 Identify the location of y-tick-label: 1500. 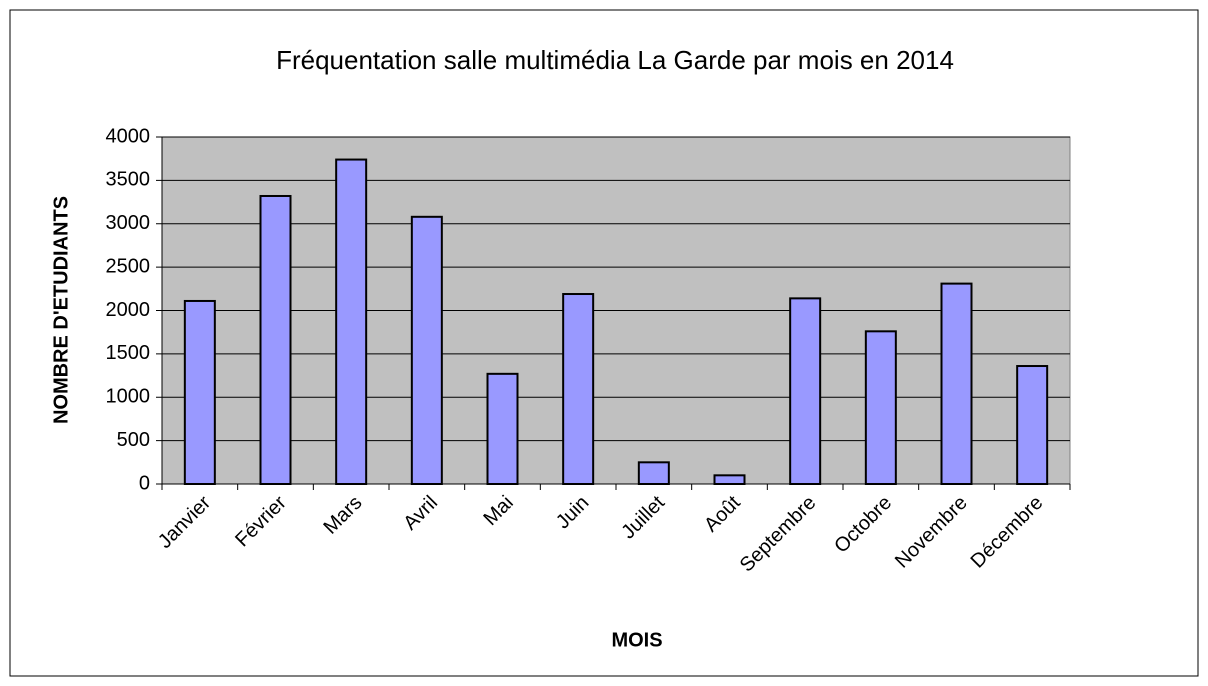
(128, 353).